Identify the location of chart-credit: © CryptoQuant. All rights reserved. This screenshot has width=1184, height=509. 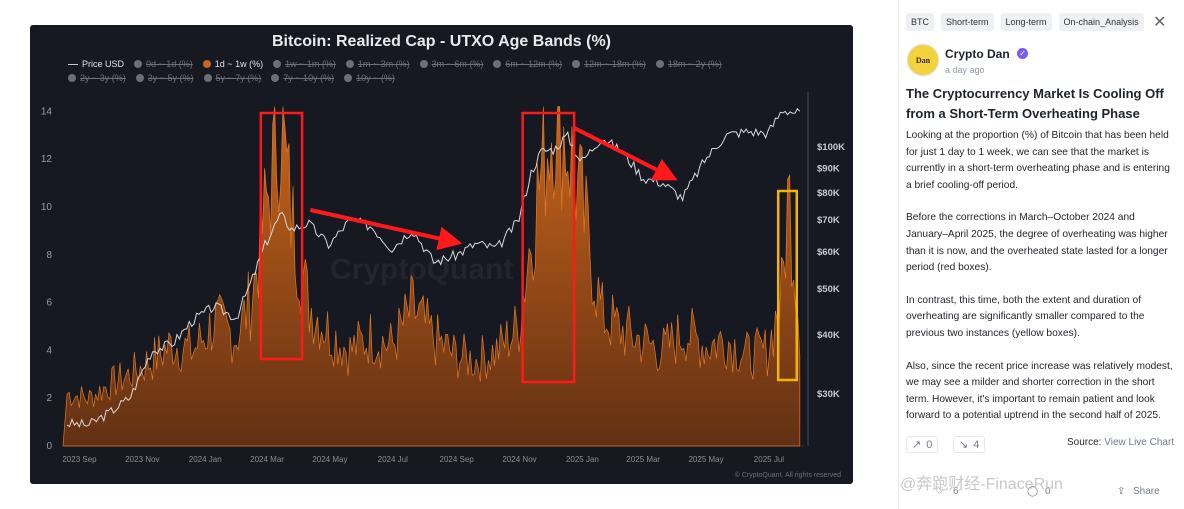
(787, 475).